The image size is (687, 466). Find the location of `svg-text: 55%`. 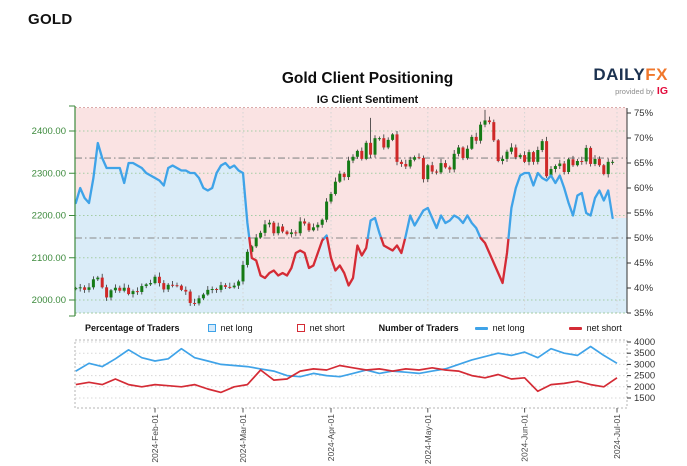

svg-text: 55% is located at coordinates (644, 213).